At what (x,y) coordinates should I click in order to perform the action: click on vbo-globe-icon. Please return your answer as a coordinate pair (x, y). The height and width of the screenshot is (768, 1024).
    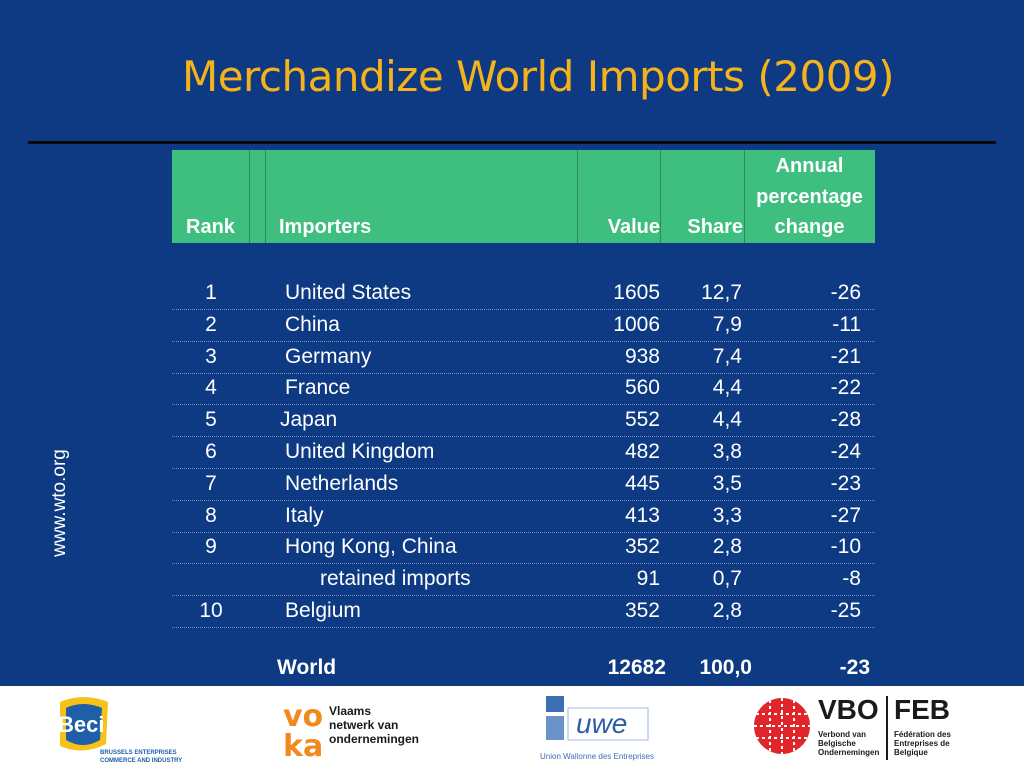
    Looking at the image, I should click on (782, 726).